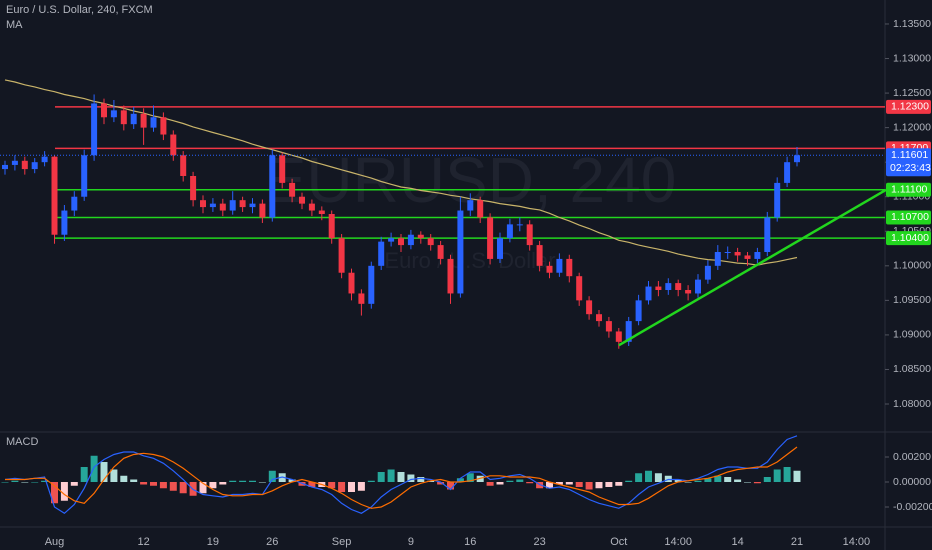  Describe the element at coordinates (539, 542) in the screenshot. I see `x-tick-label: 23` at that location.